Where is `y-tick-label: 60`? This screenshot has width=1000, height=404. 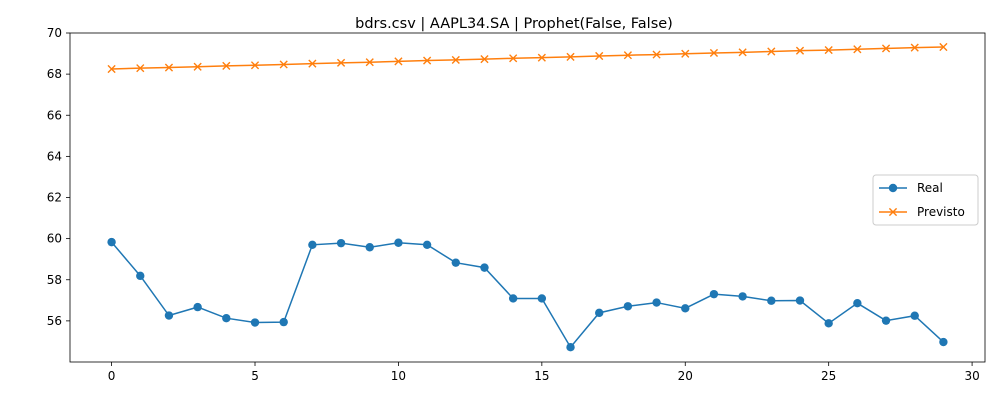
y-tick-label: 60 is located at coordinates (54, 239).